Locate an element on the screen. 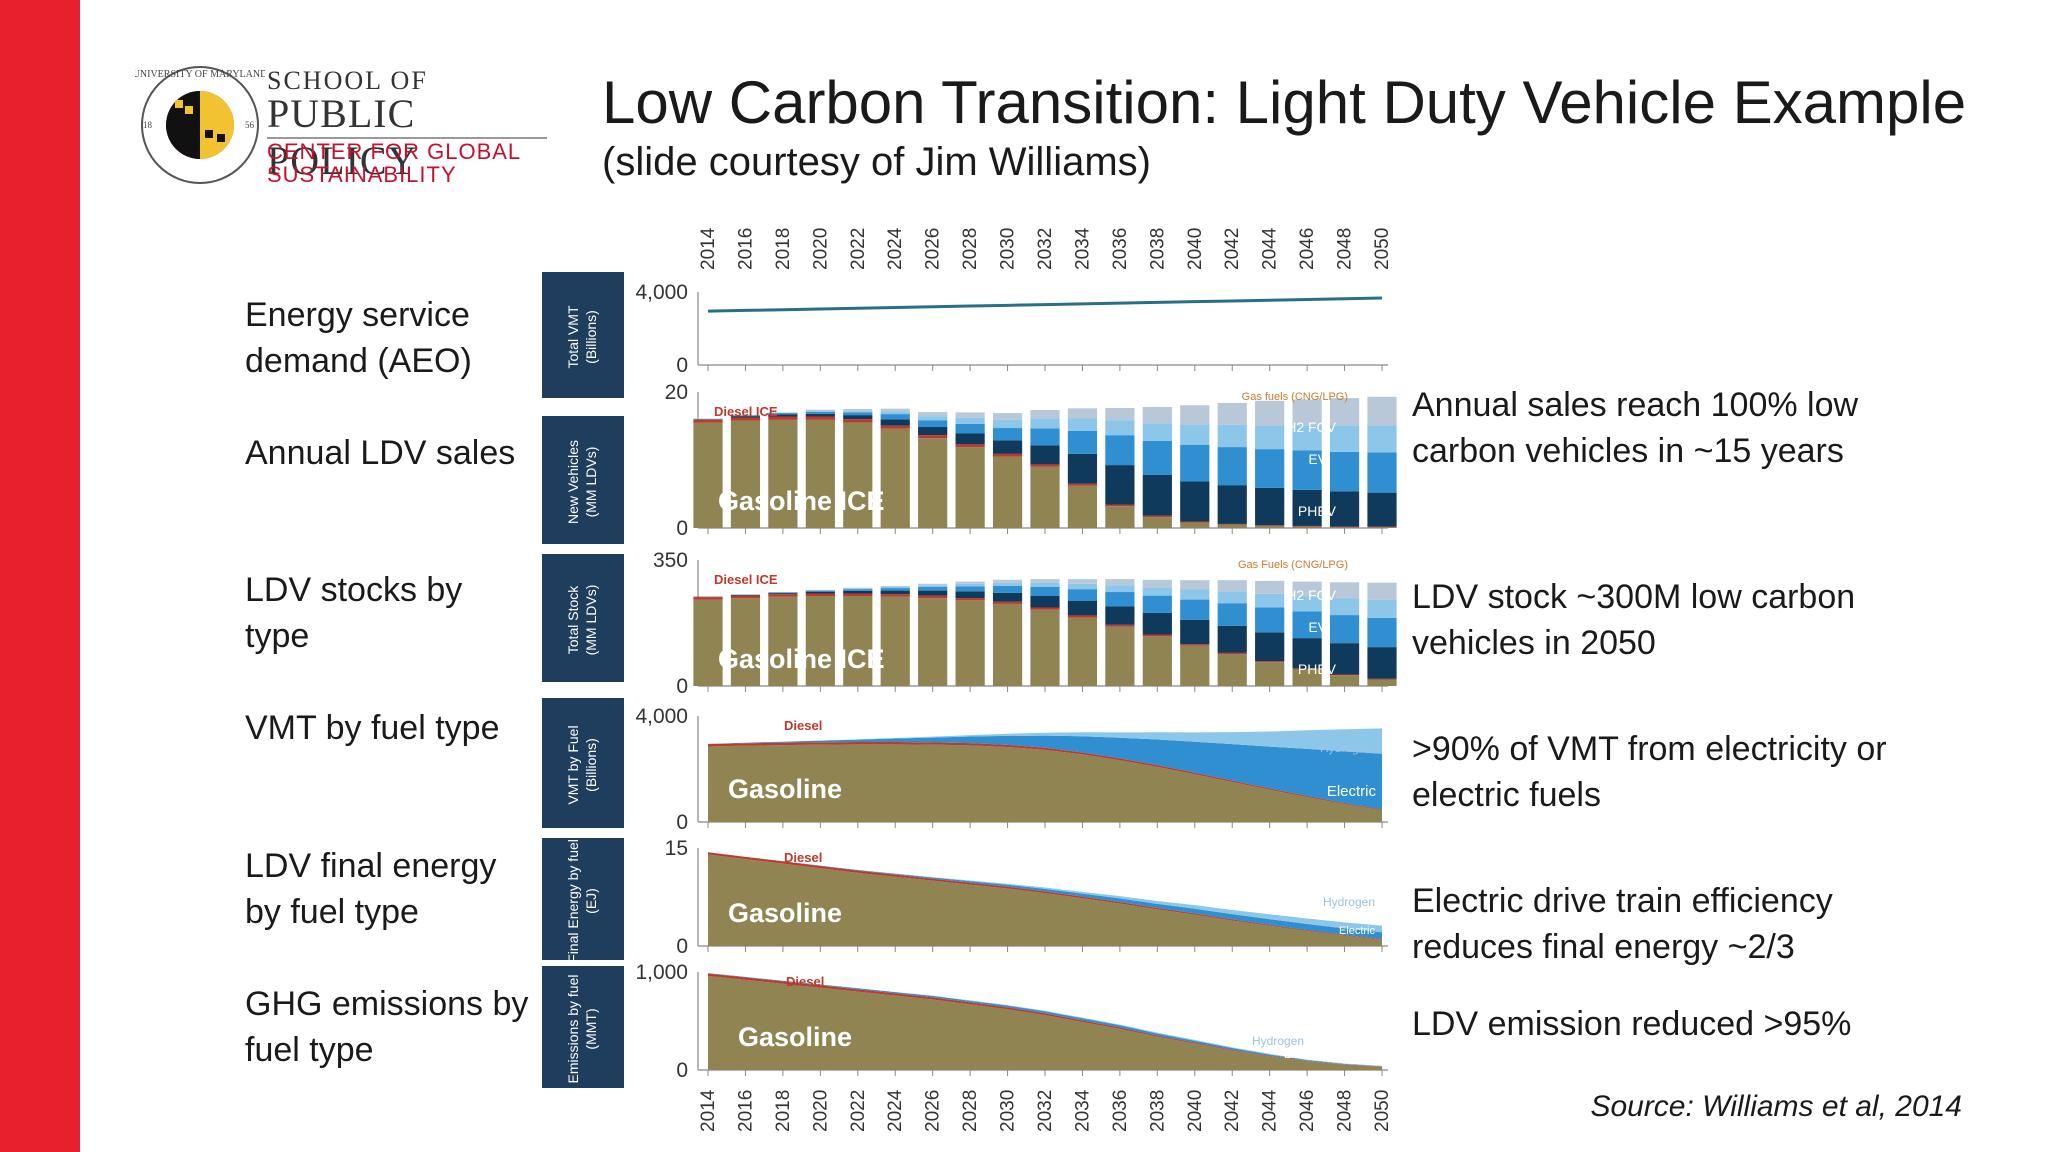 The image size is (2048, 1152). area-gasoline is located at coordinates (1045, 1022).